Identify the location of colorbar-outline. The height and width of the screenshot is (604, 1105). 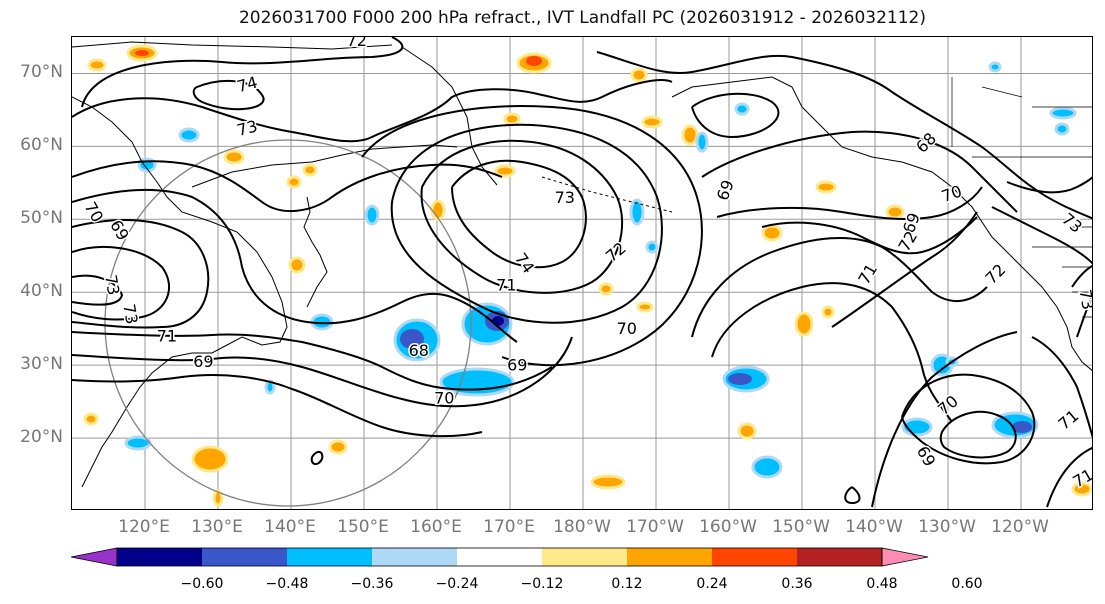
(499, 557).